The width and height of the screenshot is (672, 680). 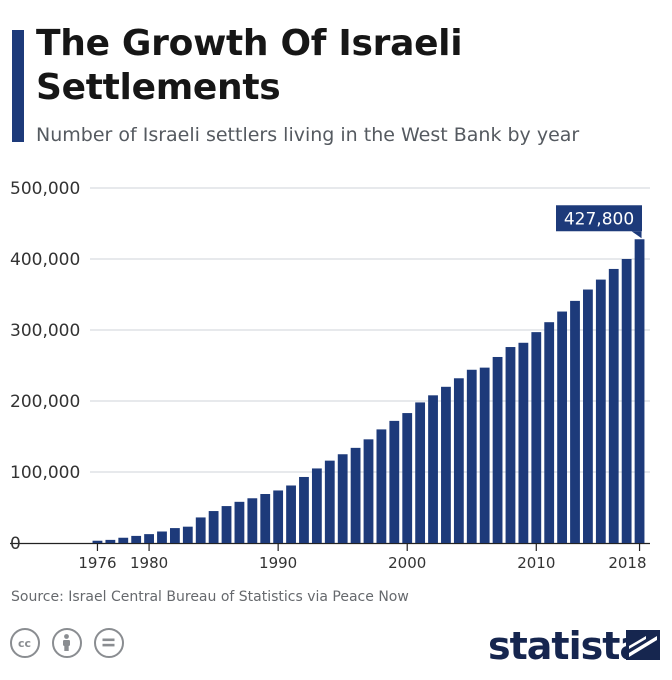 What do you see at coordinates (278, 563) in the screenshot?
I see `x-tick-label: 1990` at bounding box center [278, 563].